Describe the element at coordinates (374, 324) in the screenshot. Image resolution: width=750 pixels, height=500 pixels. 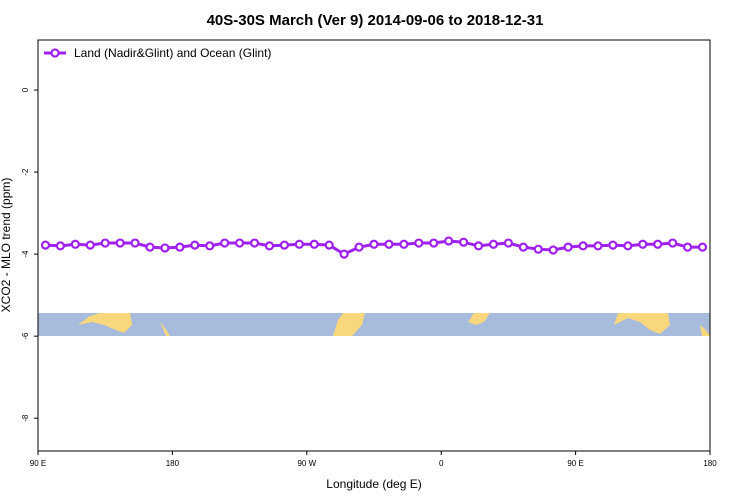
I see `map-strip` at that location.